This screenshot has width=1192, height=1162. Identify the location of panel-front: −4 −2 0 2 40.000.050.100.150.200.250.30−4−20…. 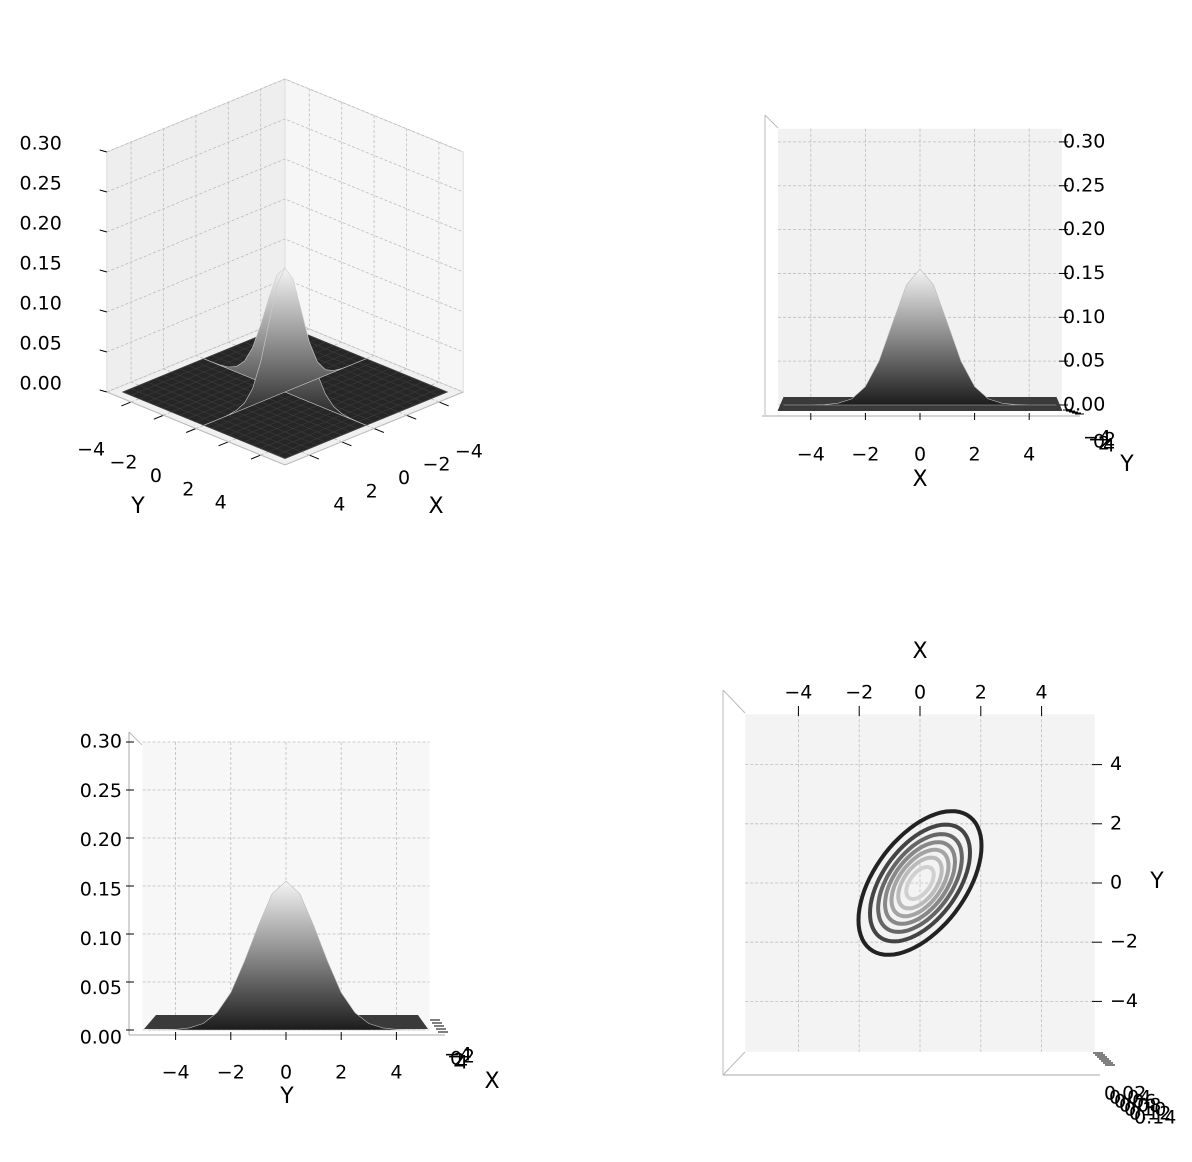
(939, 290).